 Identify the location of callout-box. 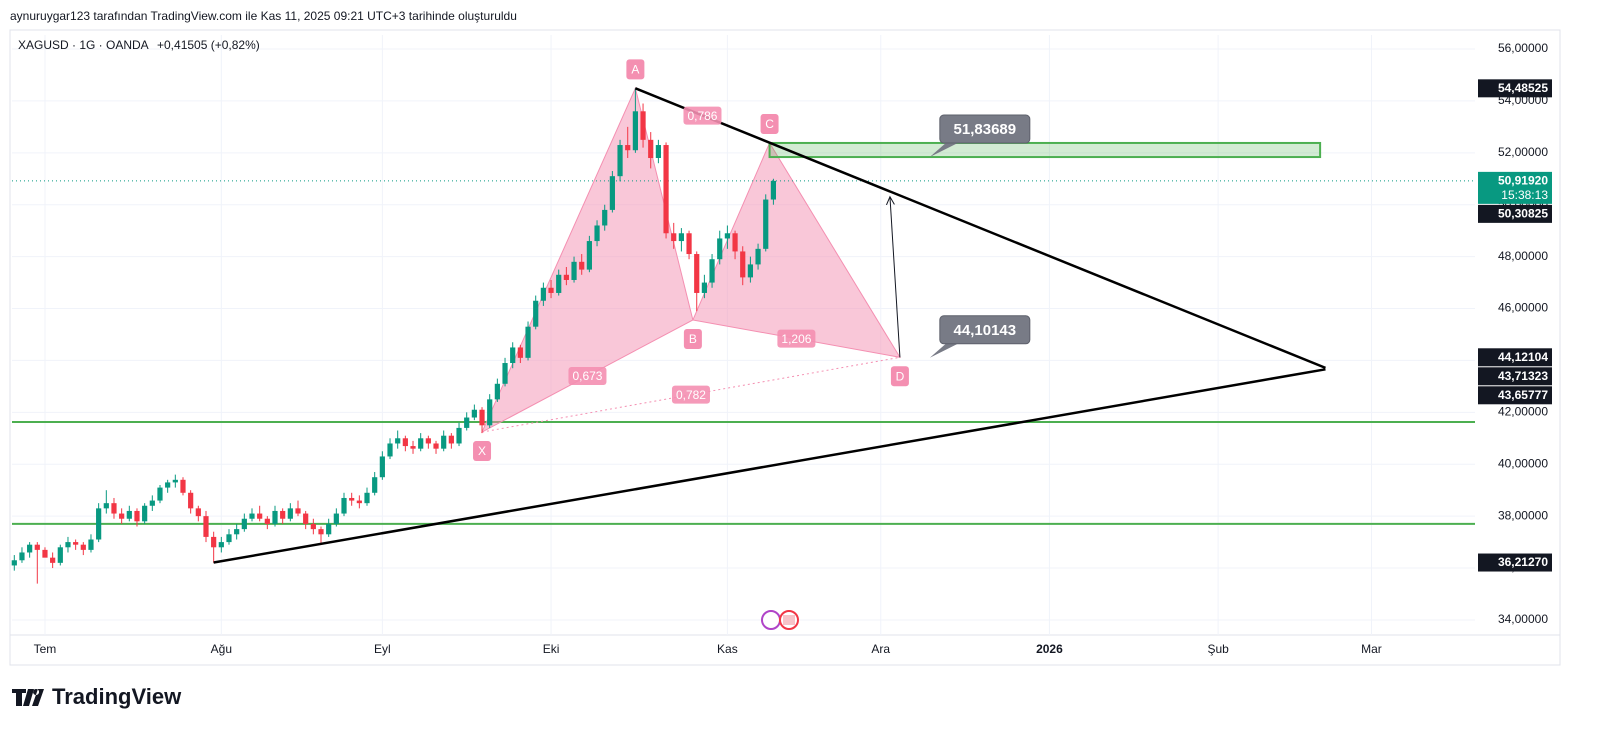
(985, 330).